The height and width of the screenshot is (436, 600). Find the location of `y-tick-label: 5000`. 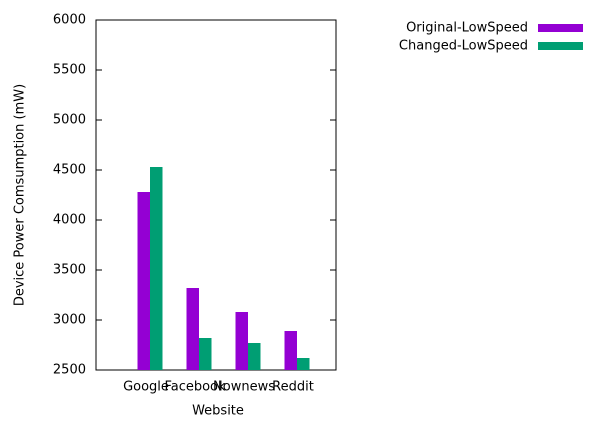

y-tick-label: 5000 is located at coordinates (69, 120).